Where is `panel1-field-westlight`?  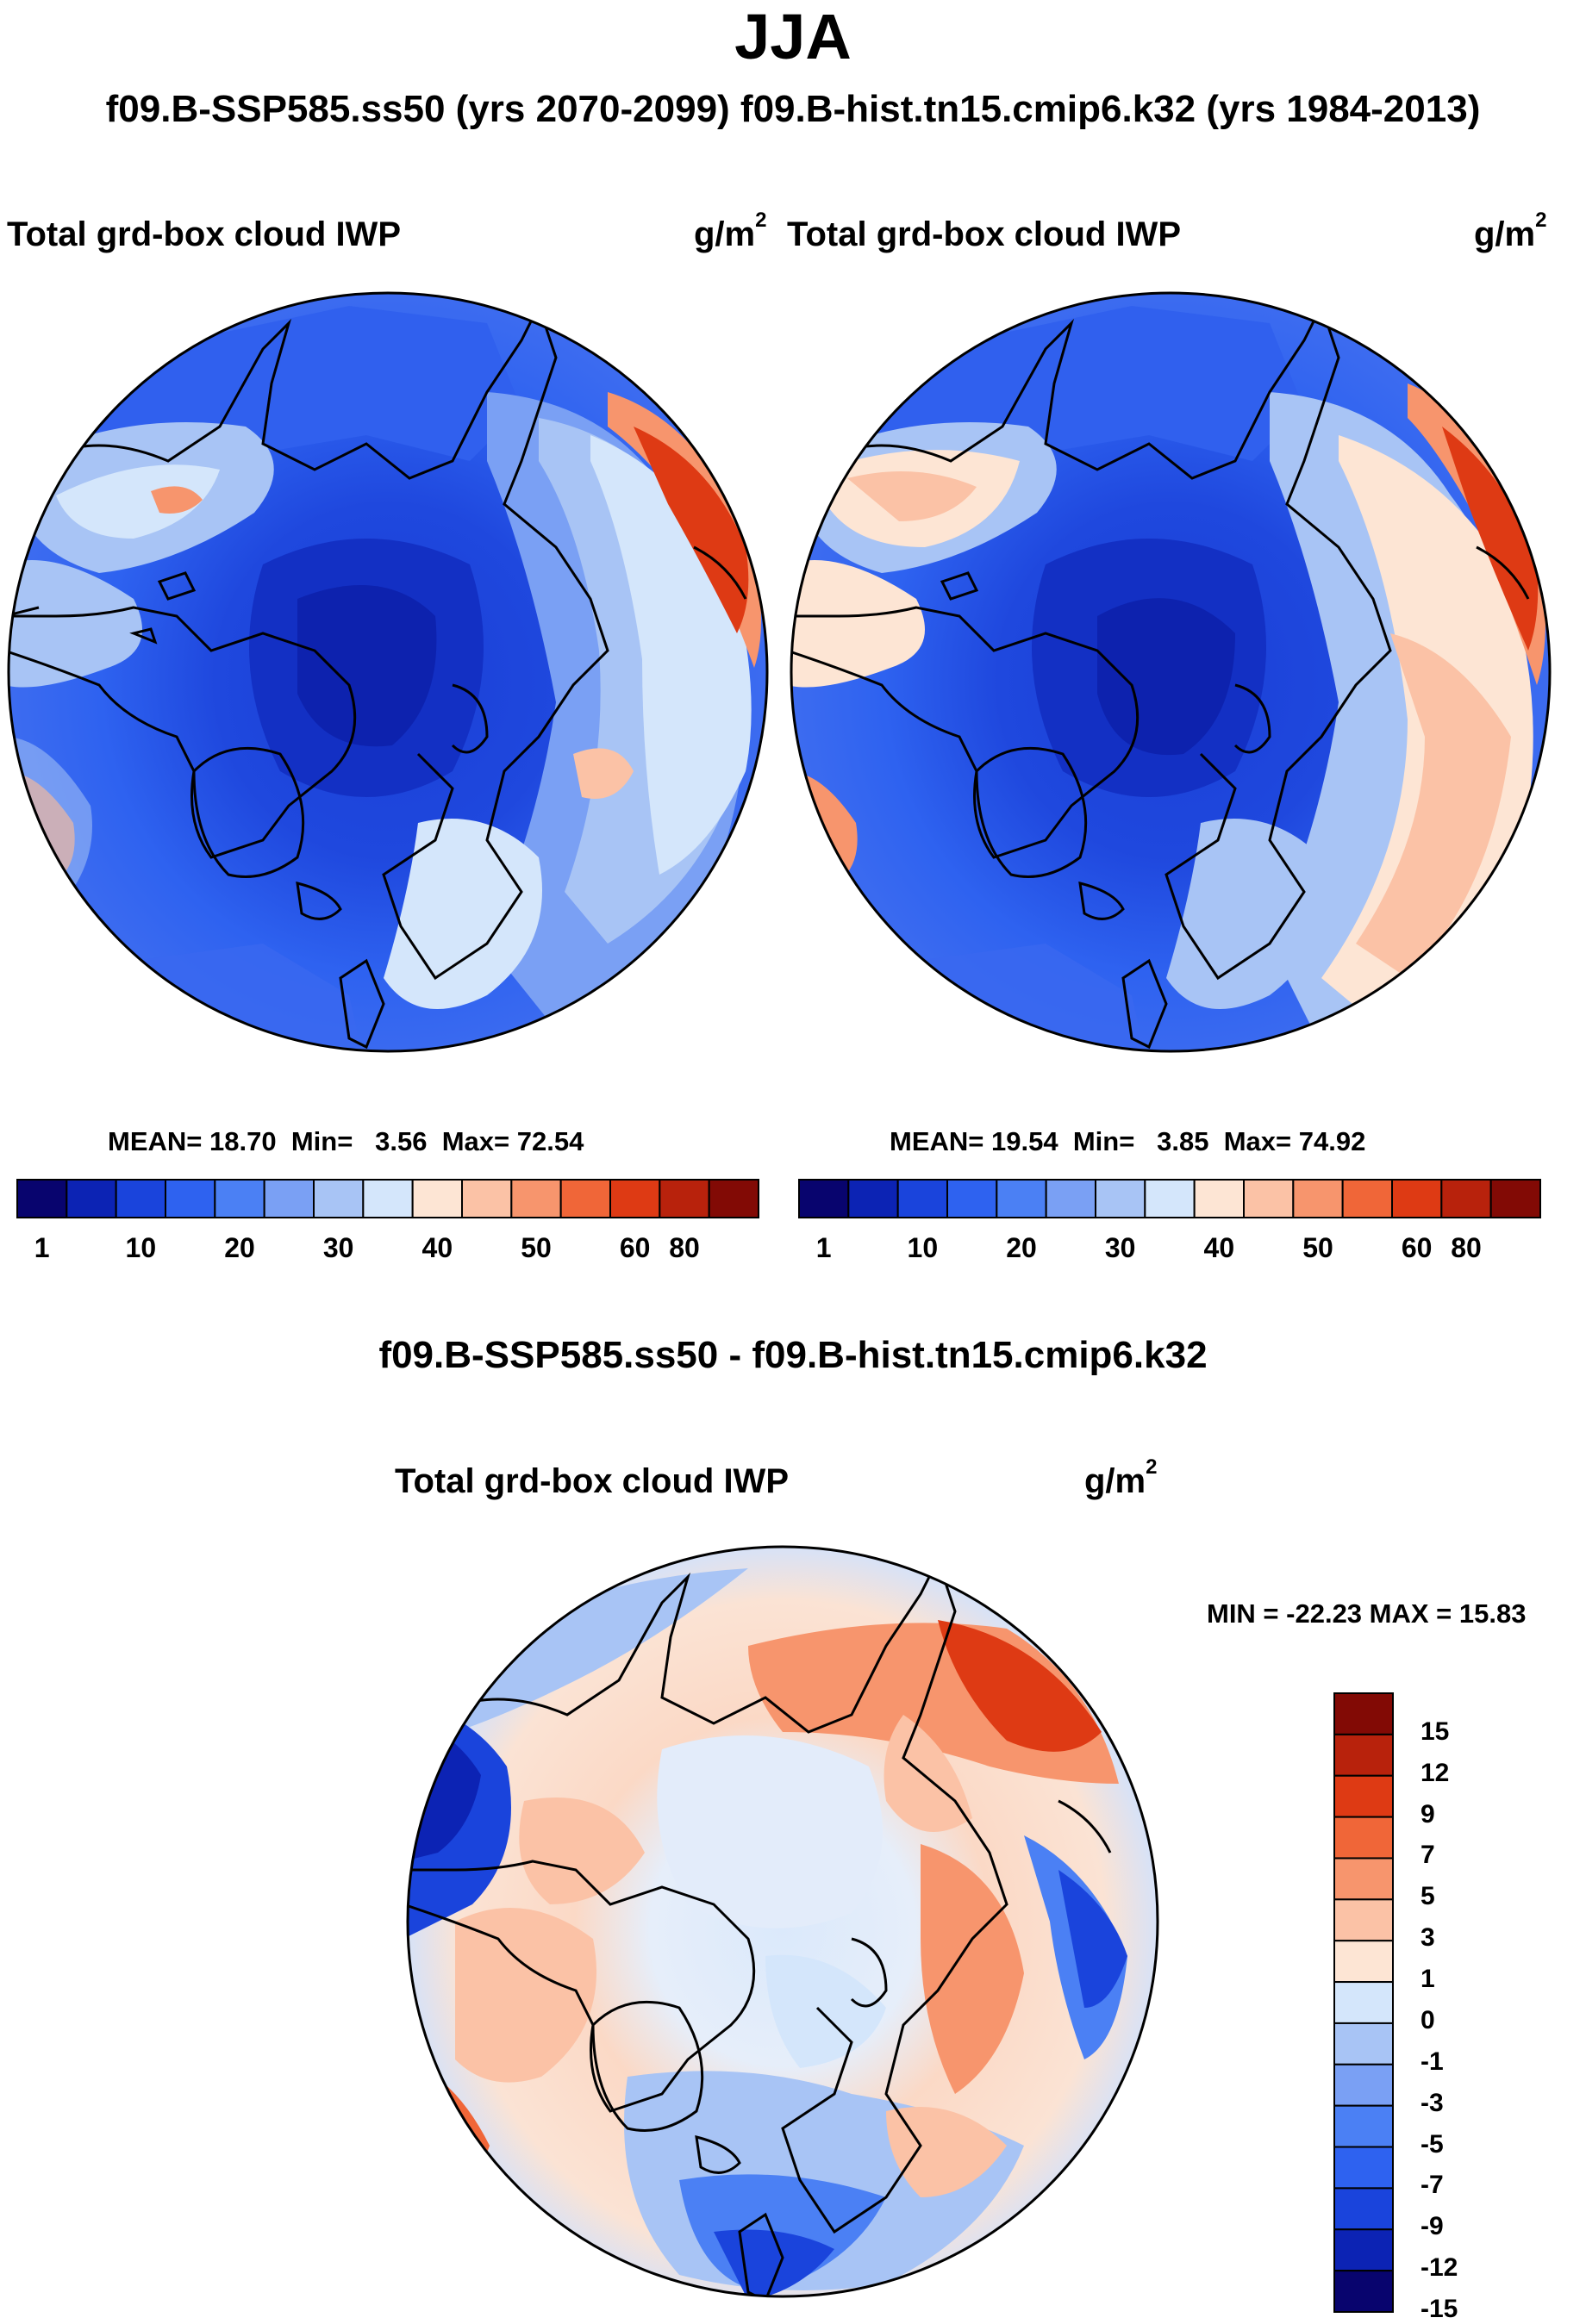
panel1-field-westlight is located at coordinates (75, 624).